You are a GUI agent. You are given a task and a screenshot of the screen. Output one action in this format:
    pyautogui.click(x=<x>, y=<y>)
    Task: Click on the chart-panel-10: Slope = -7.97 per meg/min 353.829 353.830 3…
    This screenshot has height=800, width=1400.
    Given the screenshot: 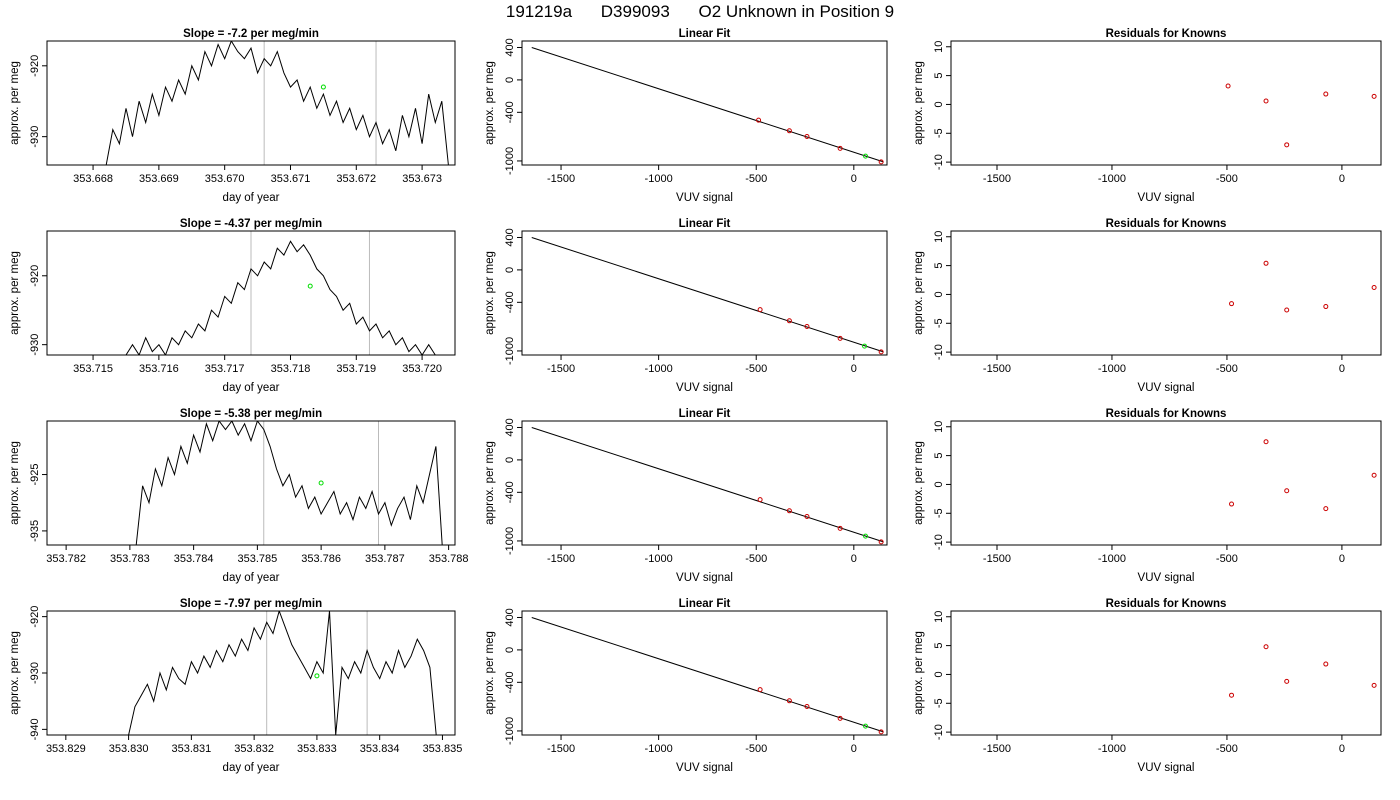 What is the action you would take?
    pyautogui.click(x=235, y=686)
    